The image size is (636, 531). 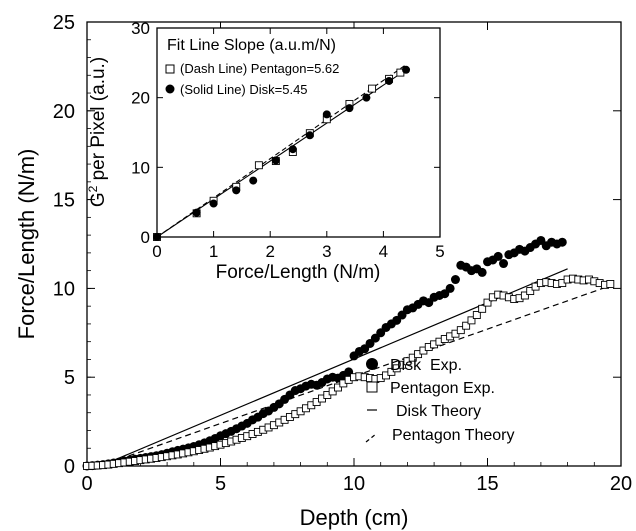 I want to click on inset-y-axis-label: G2 per Pixel (a.u.), so click(x=97, y=132).